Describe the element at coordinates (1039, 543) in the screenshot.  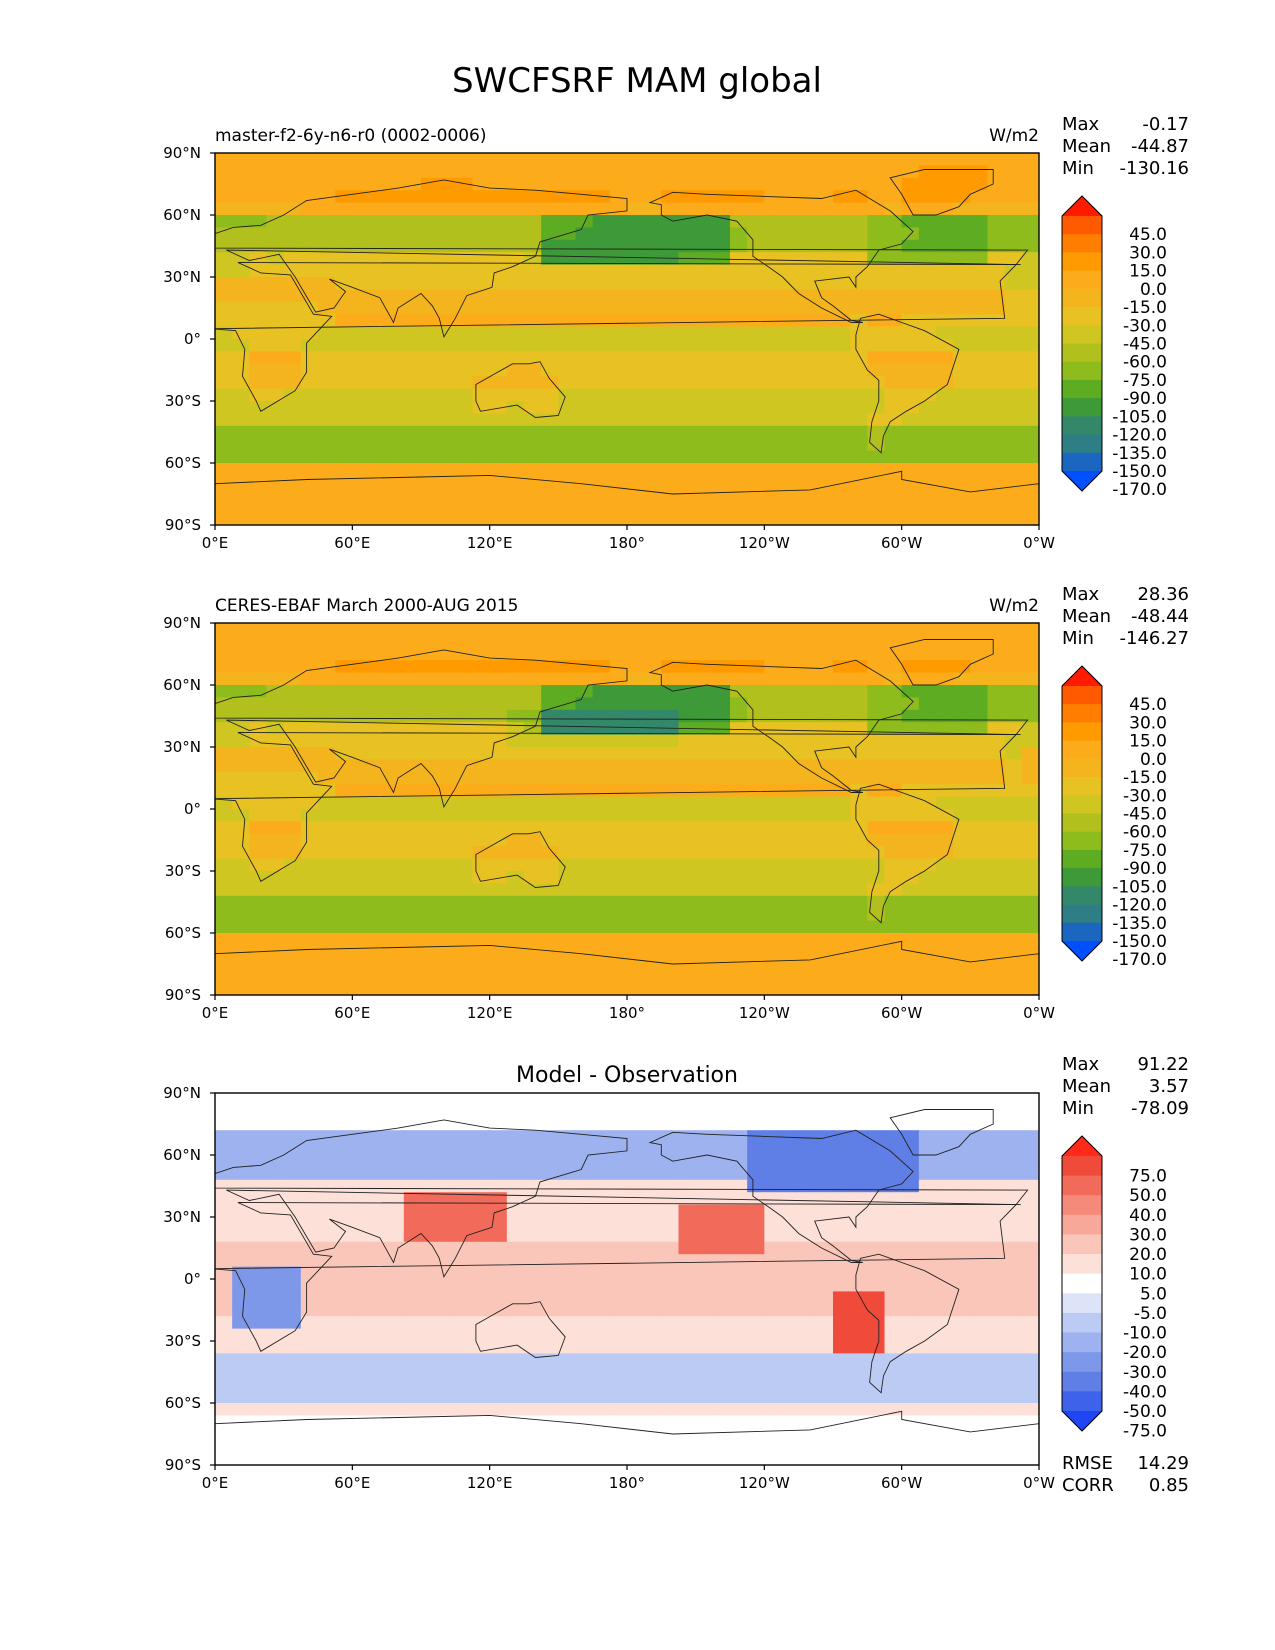
I see `x-tick-label: 0°W` at that location.